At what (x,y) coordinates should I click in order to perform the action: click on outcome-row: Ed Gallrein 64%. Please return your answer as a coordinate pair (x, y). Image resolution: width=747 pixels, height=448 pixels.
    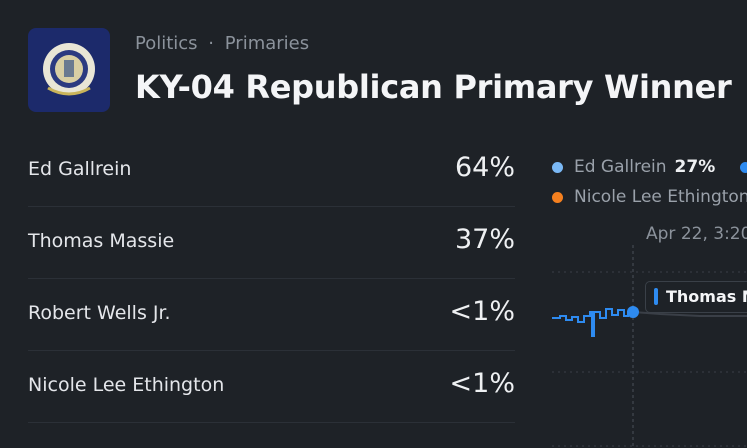
    Looking at the image, I should click on (271, 170).